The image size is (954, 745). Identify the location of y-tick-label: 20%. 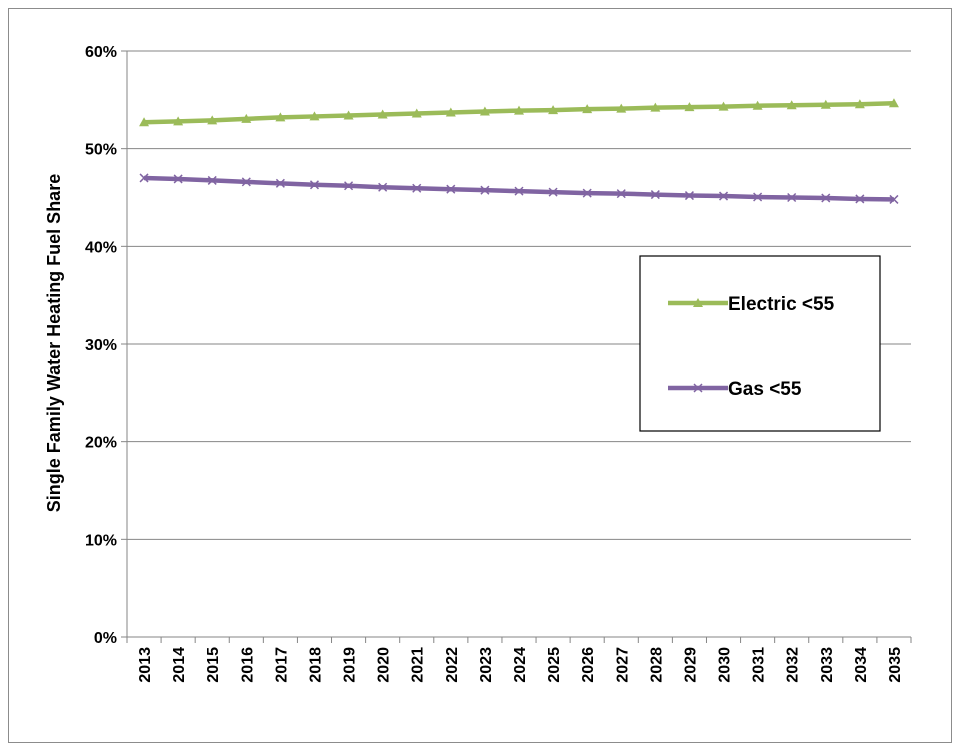
(101, 443).